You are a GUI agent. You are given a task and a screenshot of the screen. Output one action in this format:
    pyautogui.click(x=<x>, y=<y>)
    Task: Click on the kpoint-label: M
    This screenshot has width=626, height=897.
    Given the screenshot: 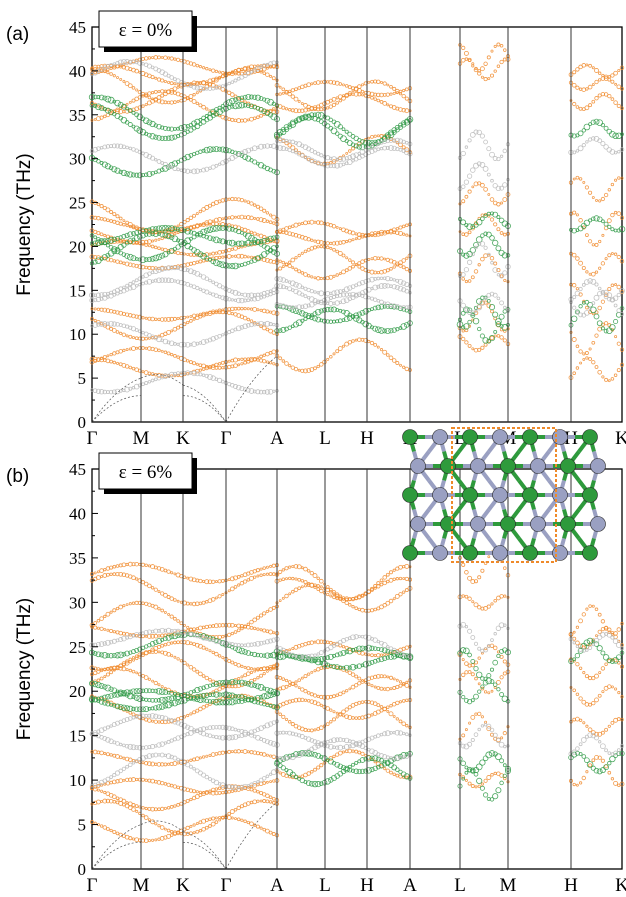 What is the action you would take?
    pyautogui.click(x=141, y=438)
    